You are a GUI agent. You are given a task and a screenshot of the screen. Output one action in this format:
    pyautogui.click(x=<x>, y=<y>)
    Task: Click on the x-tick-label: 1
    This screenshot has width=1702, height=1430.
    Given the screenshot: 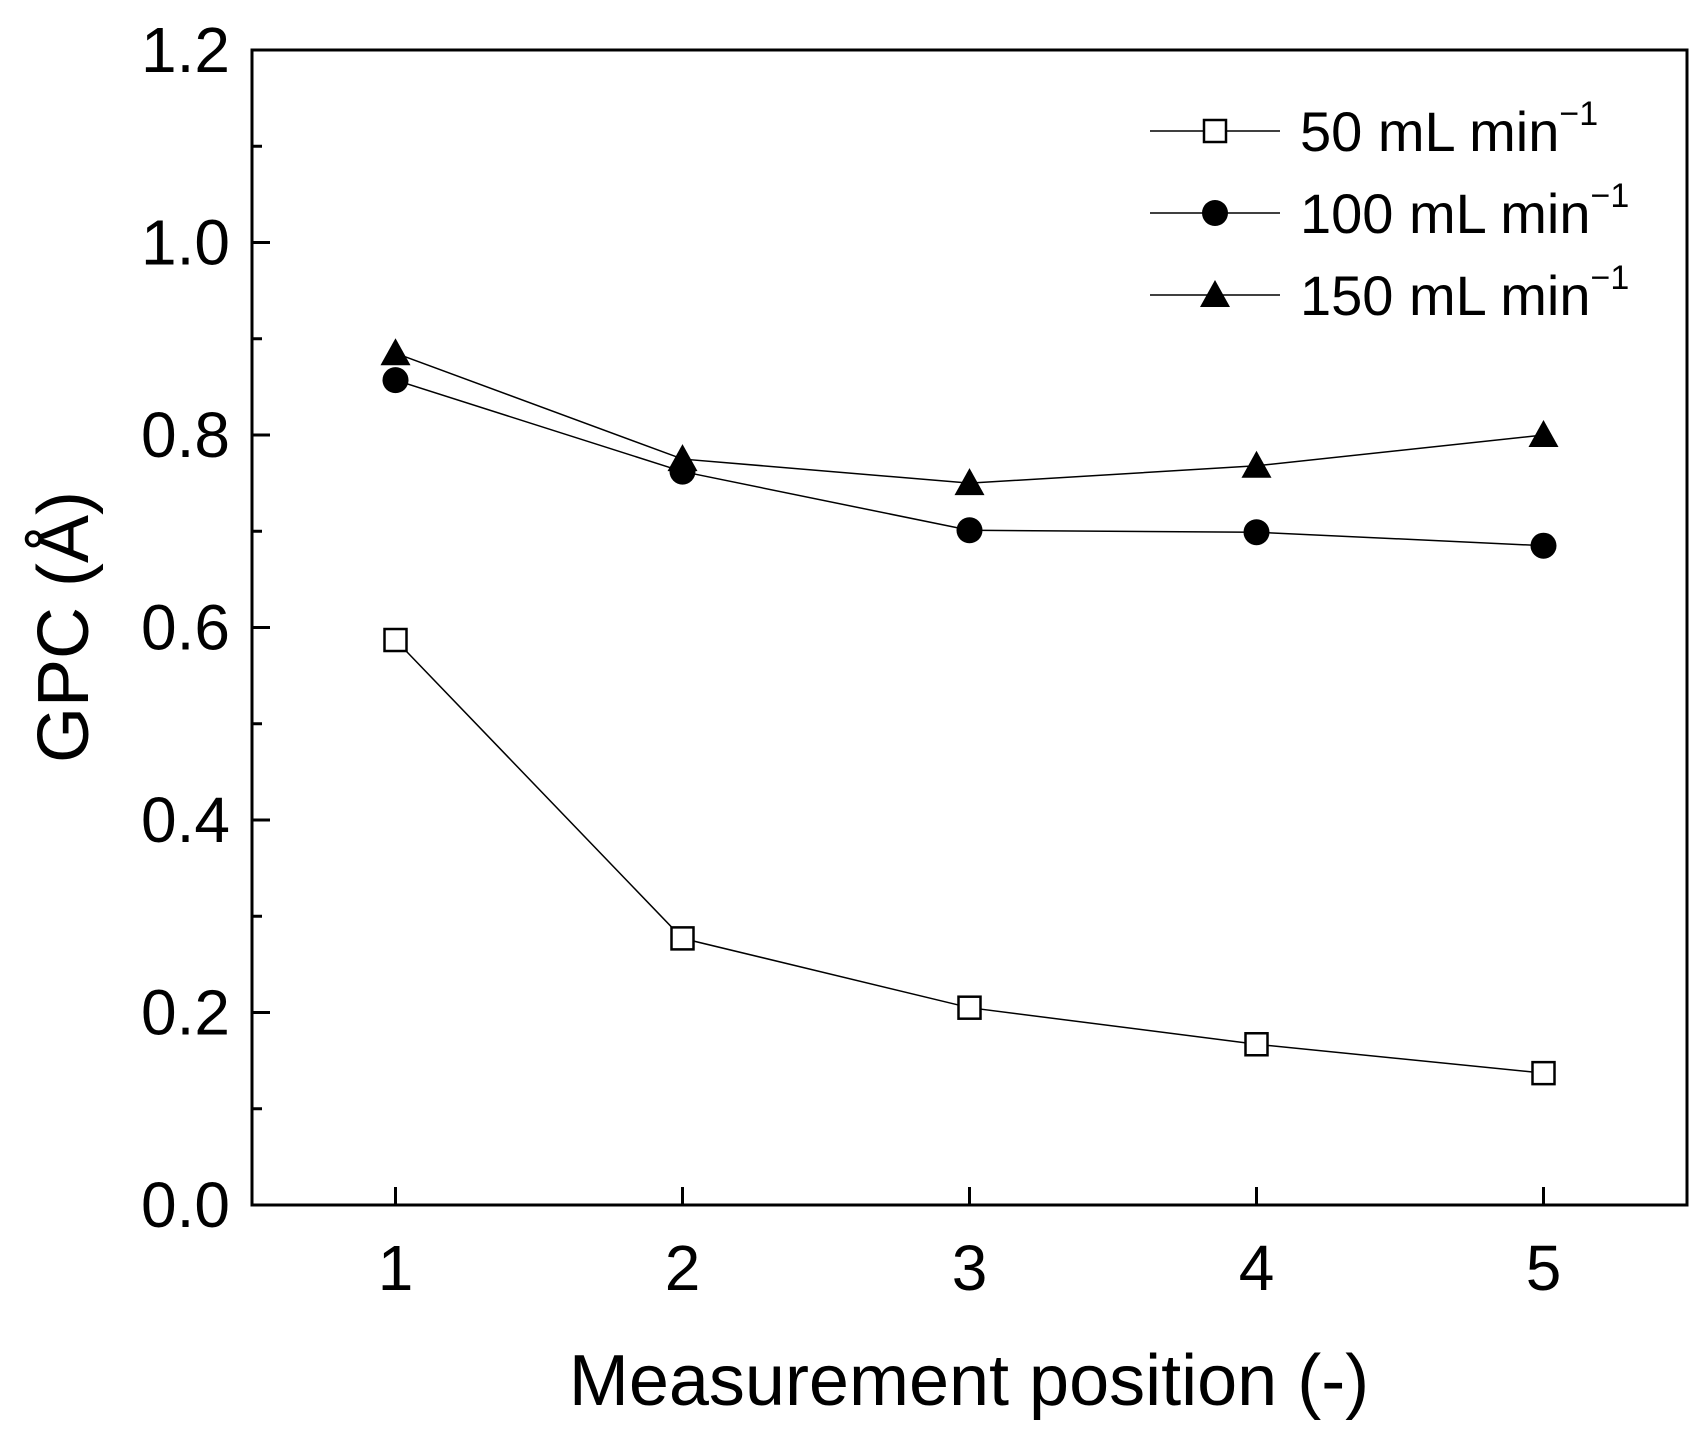 What is the action you would take?
    pyautogui.click(x=396, y=1268)
    